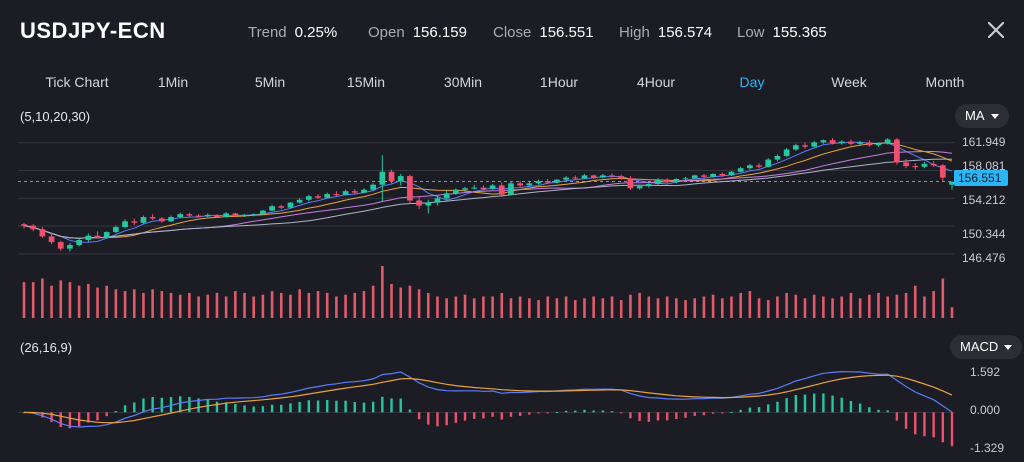  What do you see at coordinates (559, 82) in the screenshot?
I see `tab-1hour: 1Hour` at bounding box center [559, 82].